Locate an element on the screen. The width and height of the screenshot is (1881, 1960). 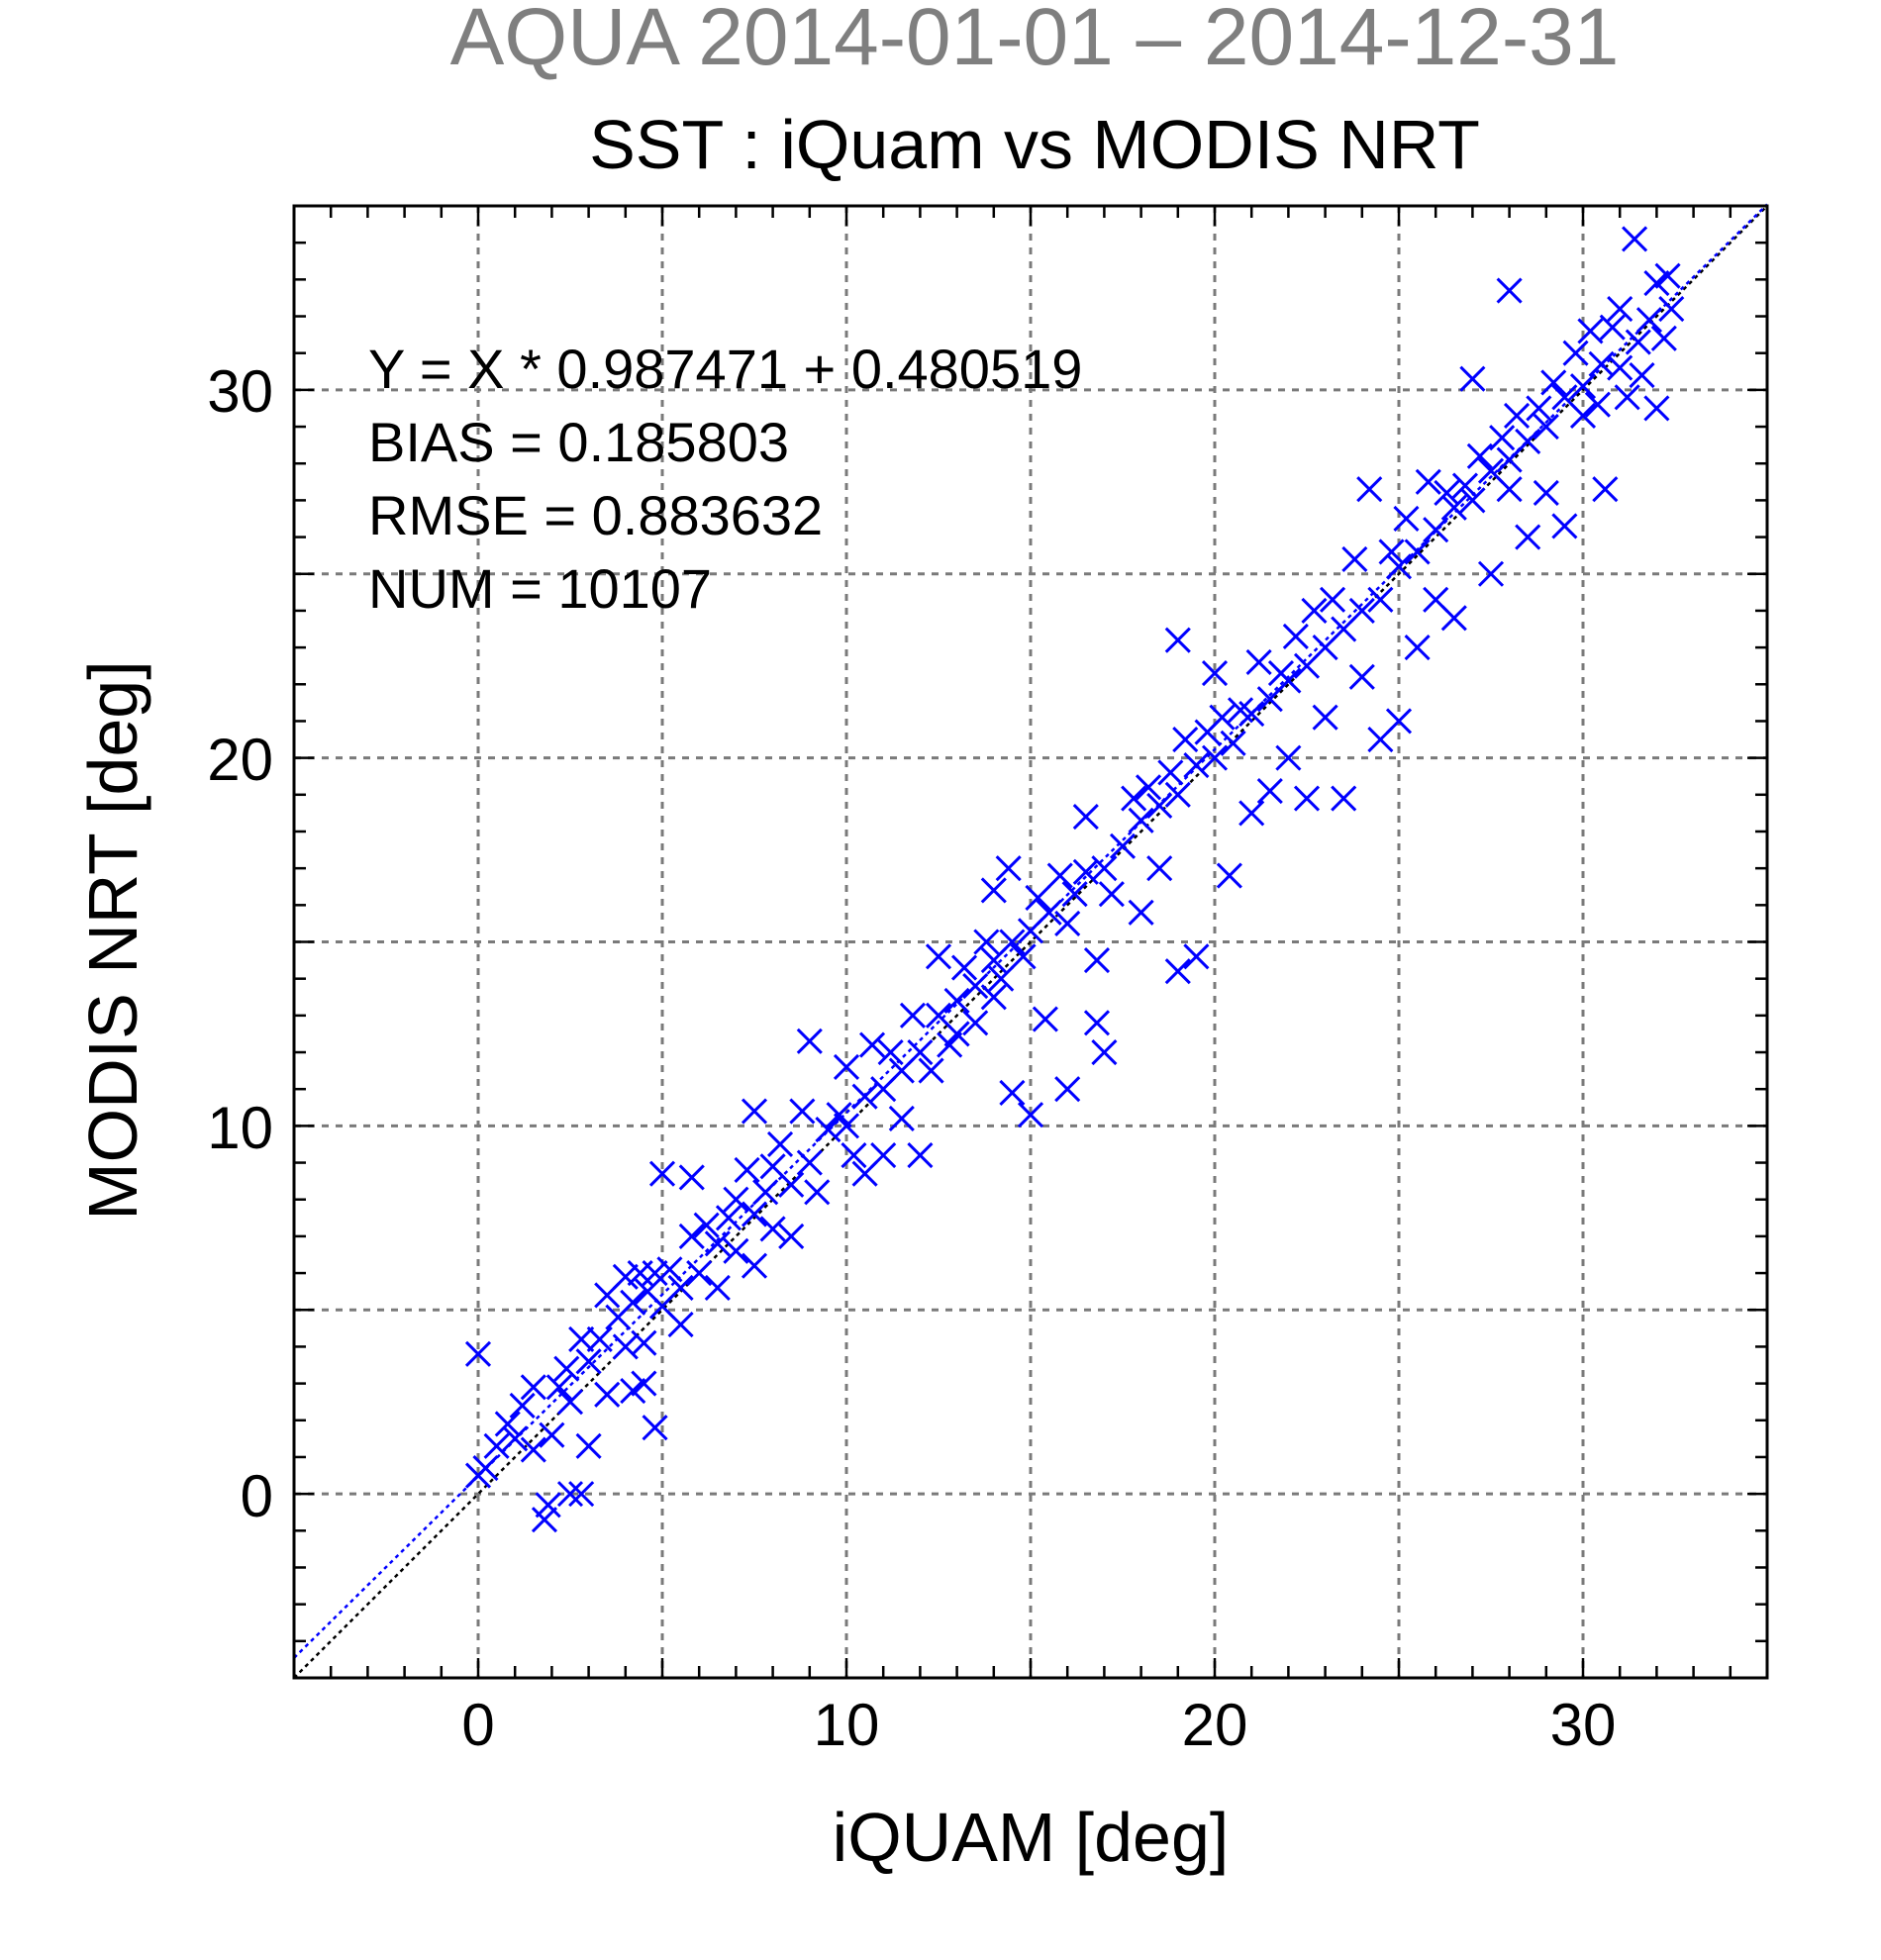
x-tick-label-10: 10 is located at coordinates (847, 1725).